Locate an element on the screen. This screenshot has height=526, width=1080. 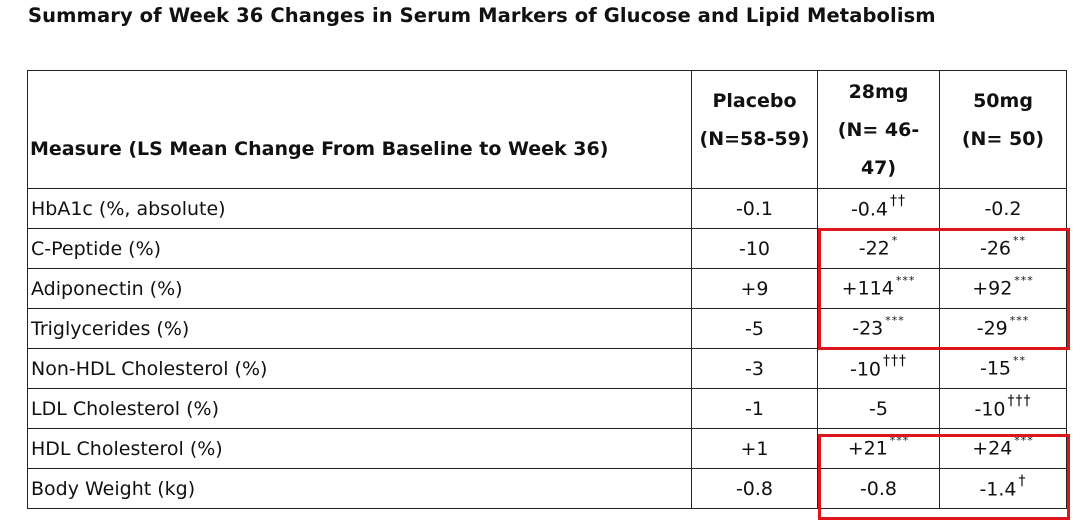
placebo-cell: -10 is located at coordinates (754, 248).